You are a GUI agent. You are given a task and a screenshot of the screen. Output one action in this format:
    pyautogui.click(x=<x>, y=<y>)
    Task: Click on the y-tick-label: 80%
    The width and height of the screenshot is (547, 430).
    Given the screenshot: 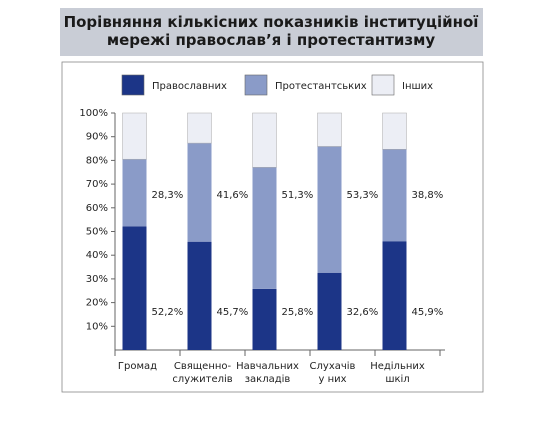 What is the action you would take?
    pyautogui.click(x=97, y=160)
    